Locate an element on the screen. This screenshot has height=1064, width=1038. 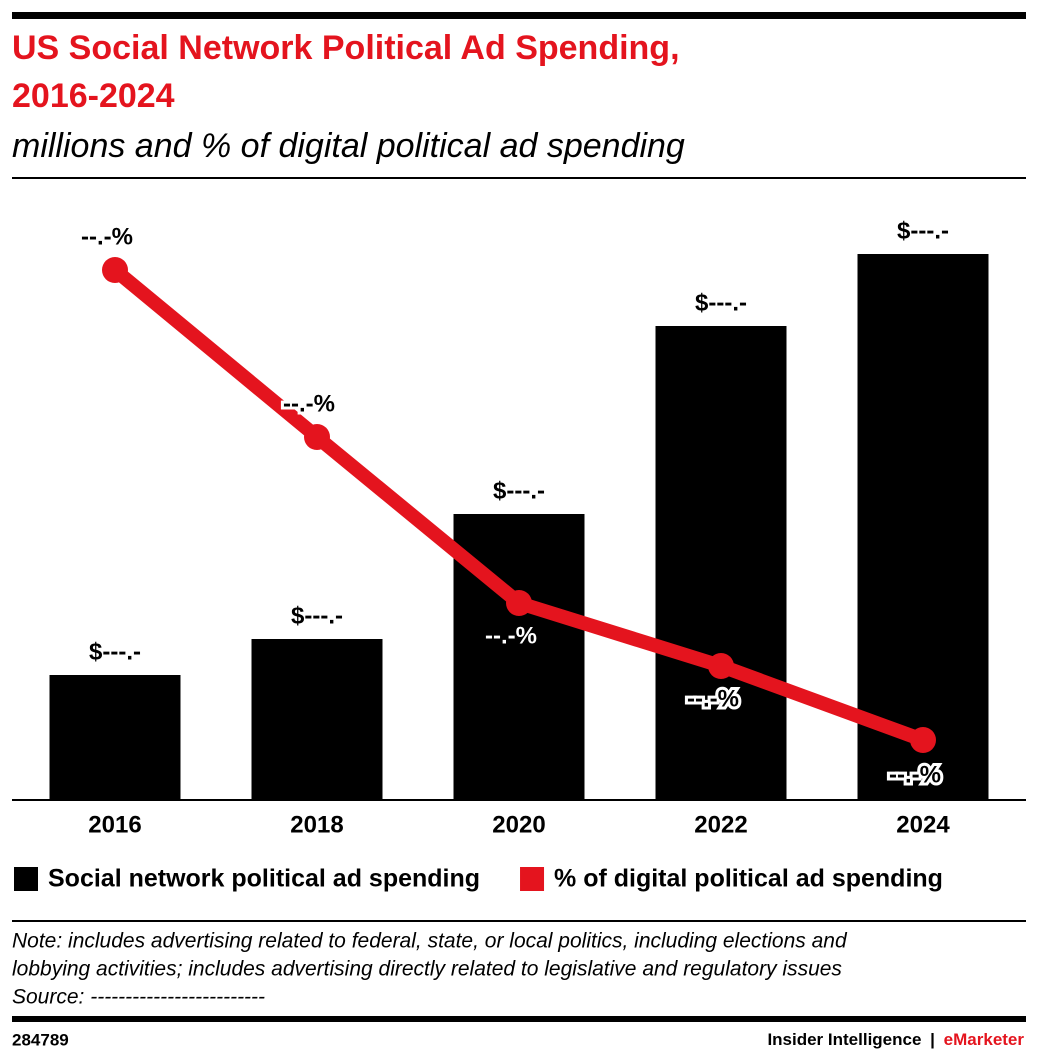
x-tick-label: 2016 is located at coordinates (114, 824).